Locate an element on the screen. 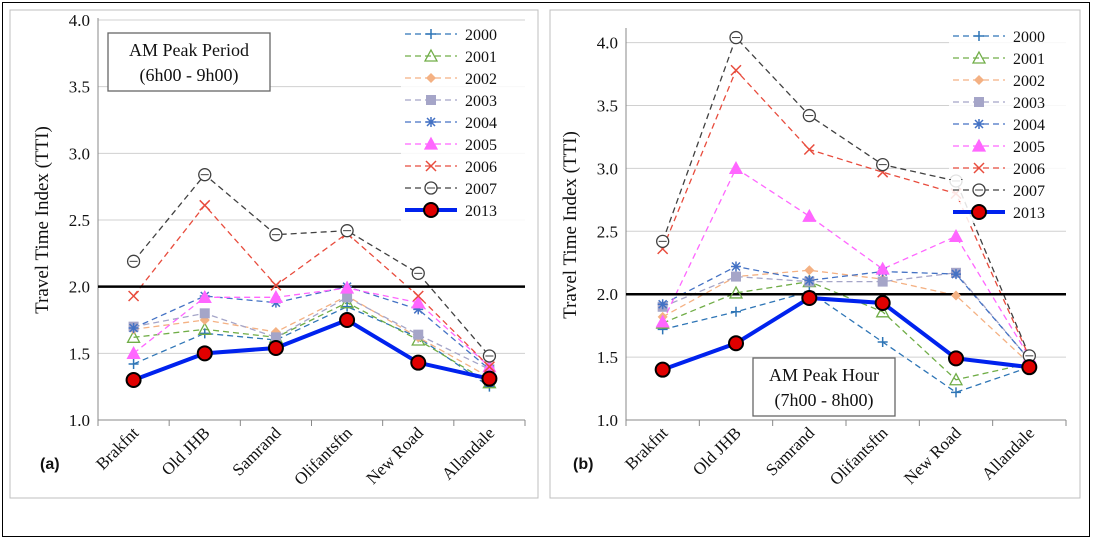 This screenshot has height=540, width=1093. legend-label-2005: 2005 is located at coordinates (1029, 147).